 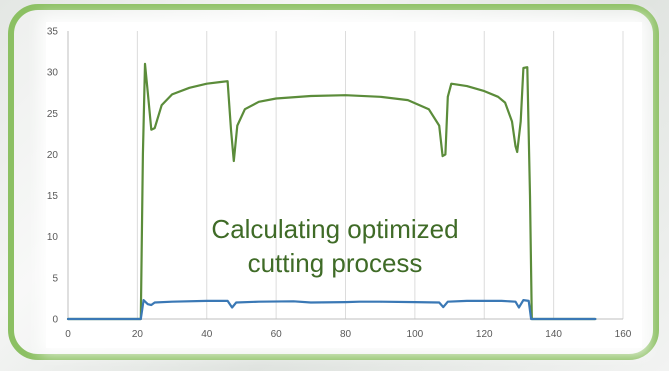 What do you see at coordinates (53, 32) in the screenshot?
I see `y-tick-label: 35` at bounding box center [53, 32].